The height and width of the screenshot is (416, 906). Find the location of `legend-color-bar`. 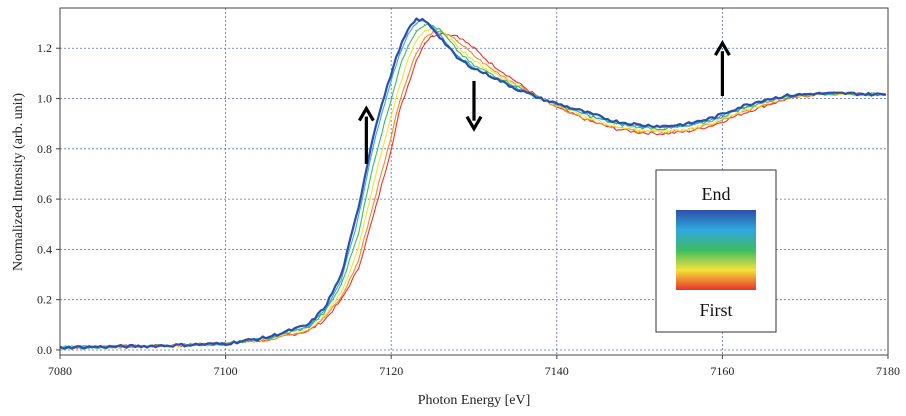

legend-color-bar is located at coordinates (716, 250).